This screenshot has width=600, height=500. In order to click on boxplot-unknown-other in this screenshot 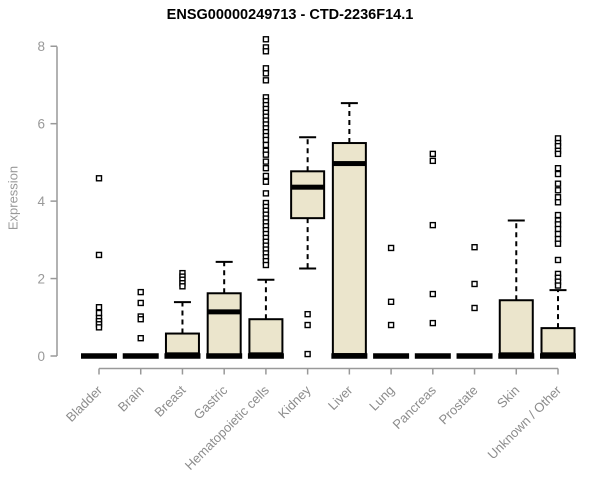, I will do `click(558, 247)`.